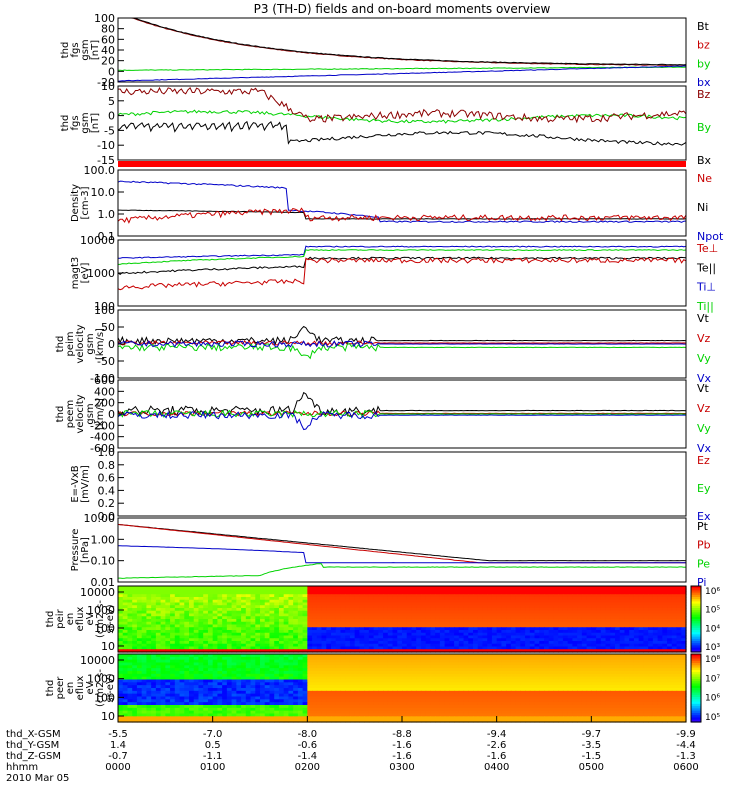 This screenshot has height=800, width=750. I want to click on y-tick-label: 1.0, so click(107, 452).